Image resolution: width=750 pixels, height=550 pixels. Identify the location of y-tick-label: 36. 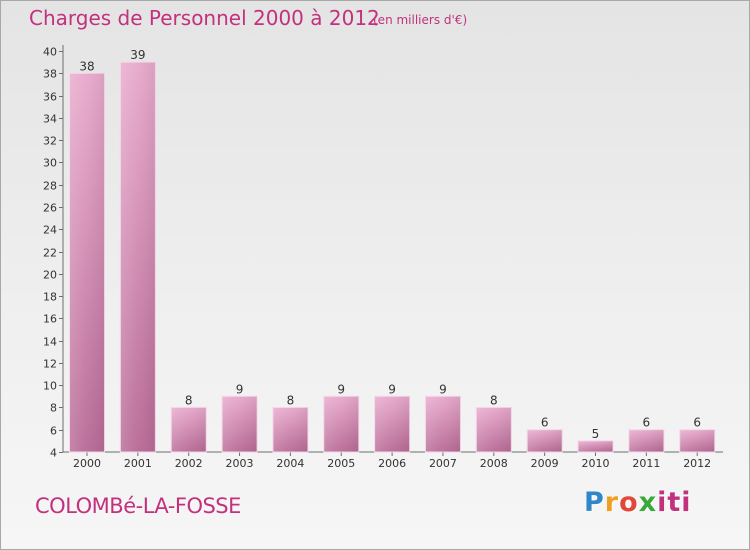
(50, 97).